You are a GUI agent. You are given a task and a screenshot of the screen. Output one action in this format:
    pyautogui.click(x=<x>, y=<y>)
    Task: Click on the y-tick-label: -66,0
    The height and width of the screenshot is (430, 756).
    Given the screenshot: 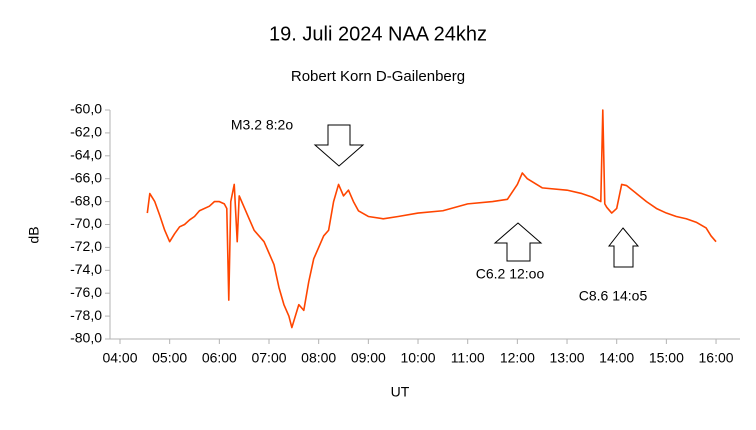 What is the action you would take?
    pyautogui.click(x=86, y=177)
    